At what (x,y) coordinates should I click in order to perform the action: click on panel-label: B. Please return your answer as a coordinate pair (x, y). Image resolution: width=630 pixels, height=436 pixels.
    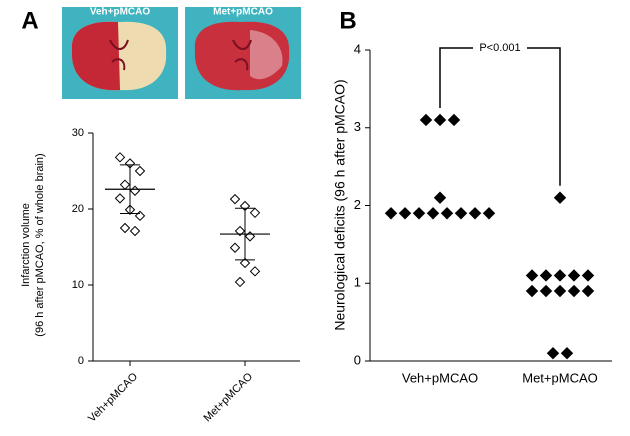
    Looking at the image, I should click on (347, 20).